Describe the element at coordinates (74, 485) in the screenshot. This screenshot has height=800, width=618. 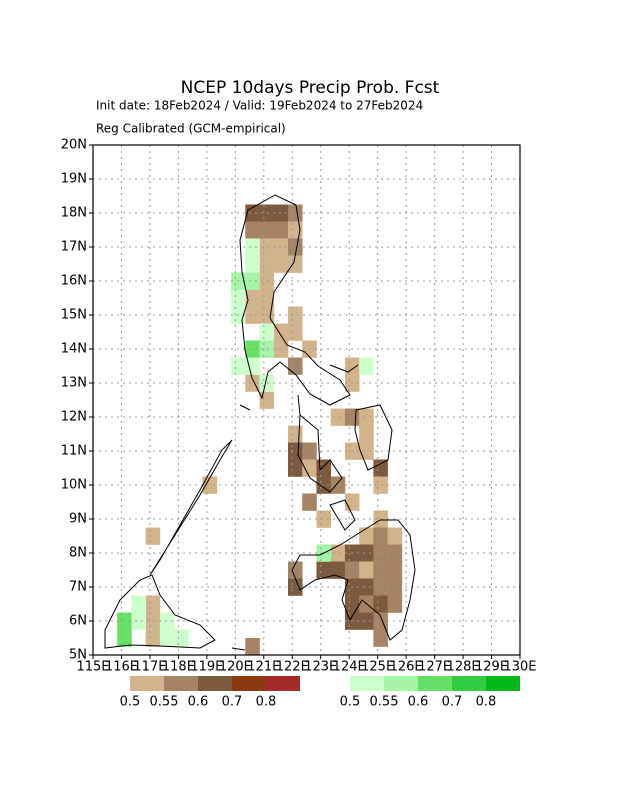
I see `y-tick-label: 10N` at that location.